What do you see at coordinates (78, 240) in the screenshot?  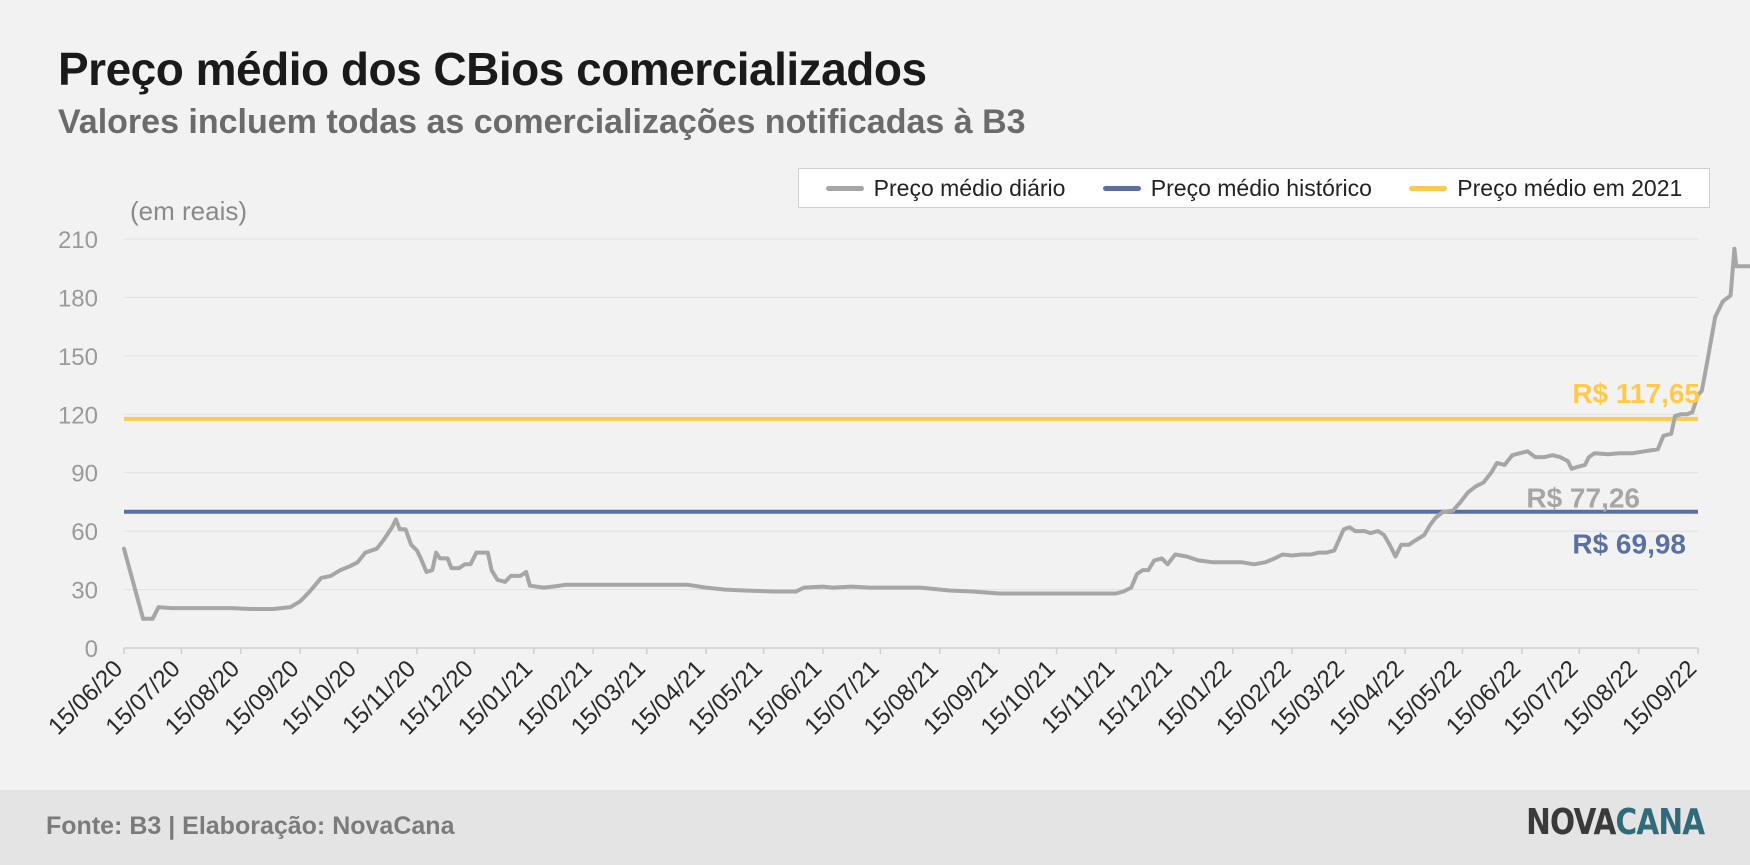 I see `y-tick-label: 210` at bounding box center [78, 240].